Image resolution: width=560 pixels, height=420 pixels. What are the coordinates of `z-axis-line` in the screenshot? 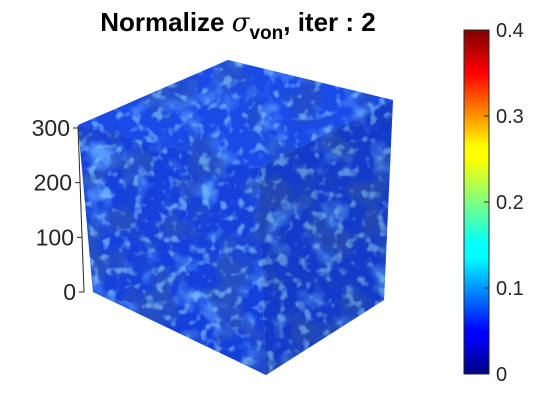 It's located at (81, 209).